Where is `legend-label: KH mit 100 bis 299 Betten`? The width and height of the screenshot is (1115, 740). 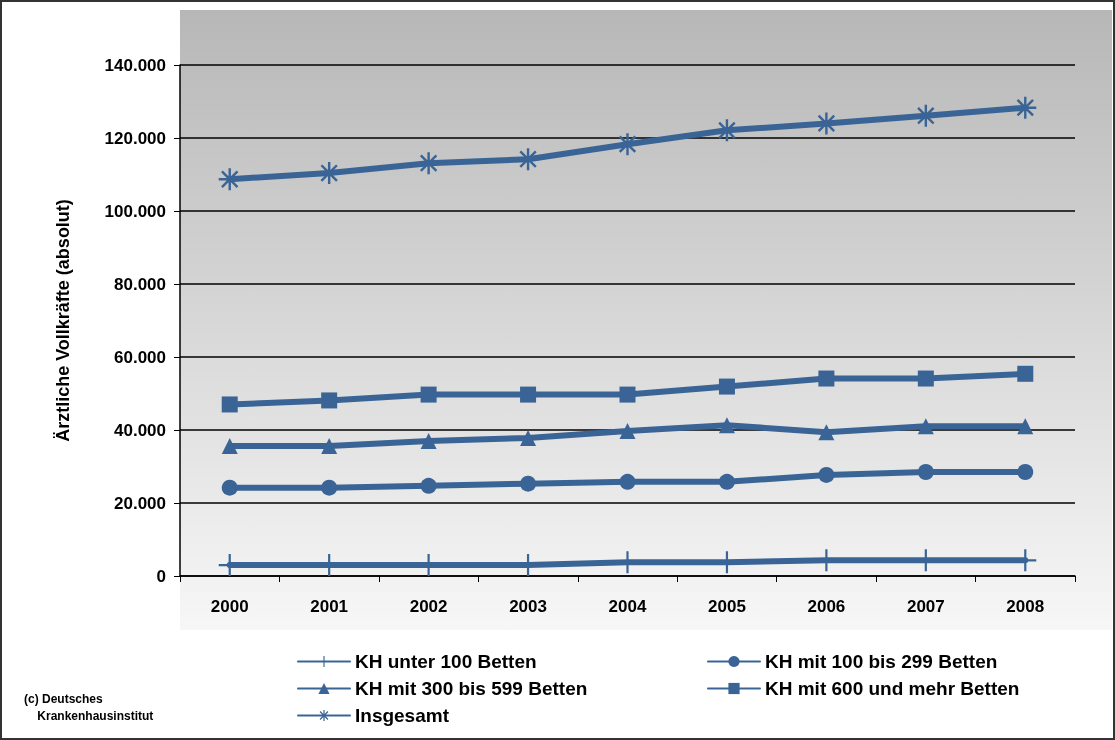 legend-label: KH mit 100 bis 299 Betten is located at coordinates (881, 661).